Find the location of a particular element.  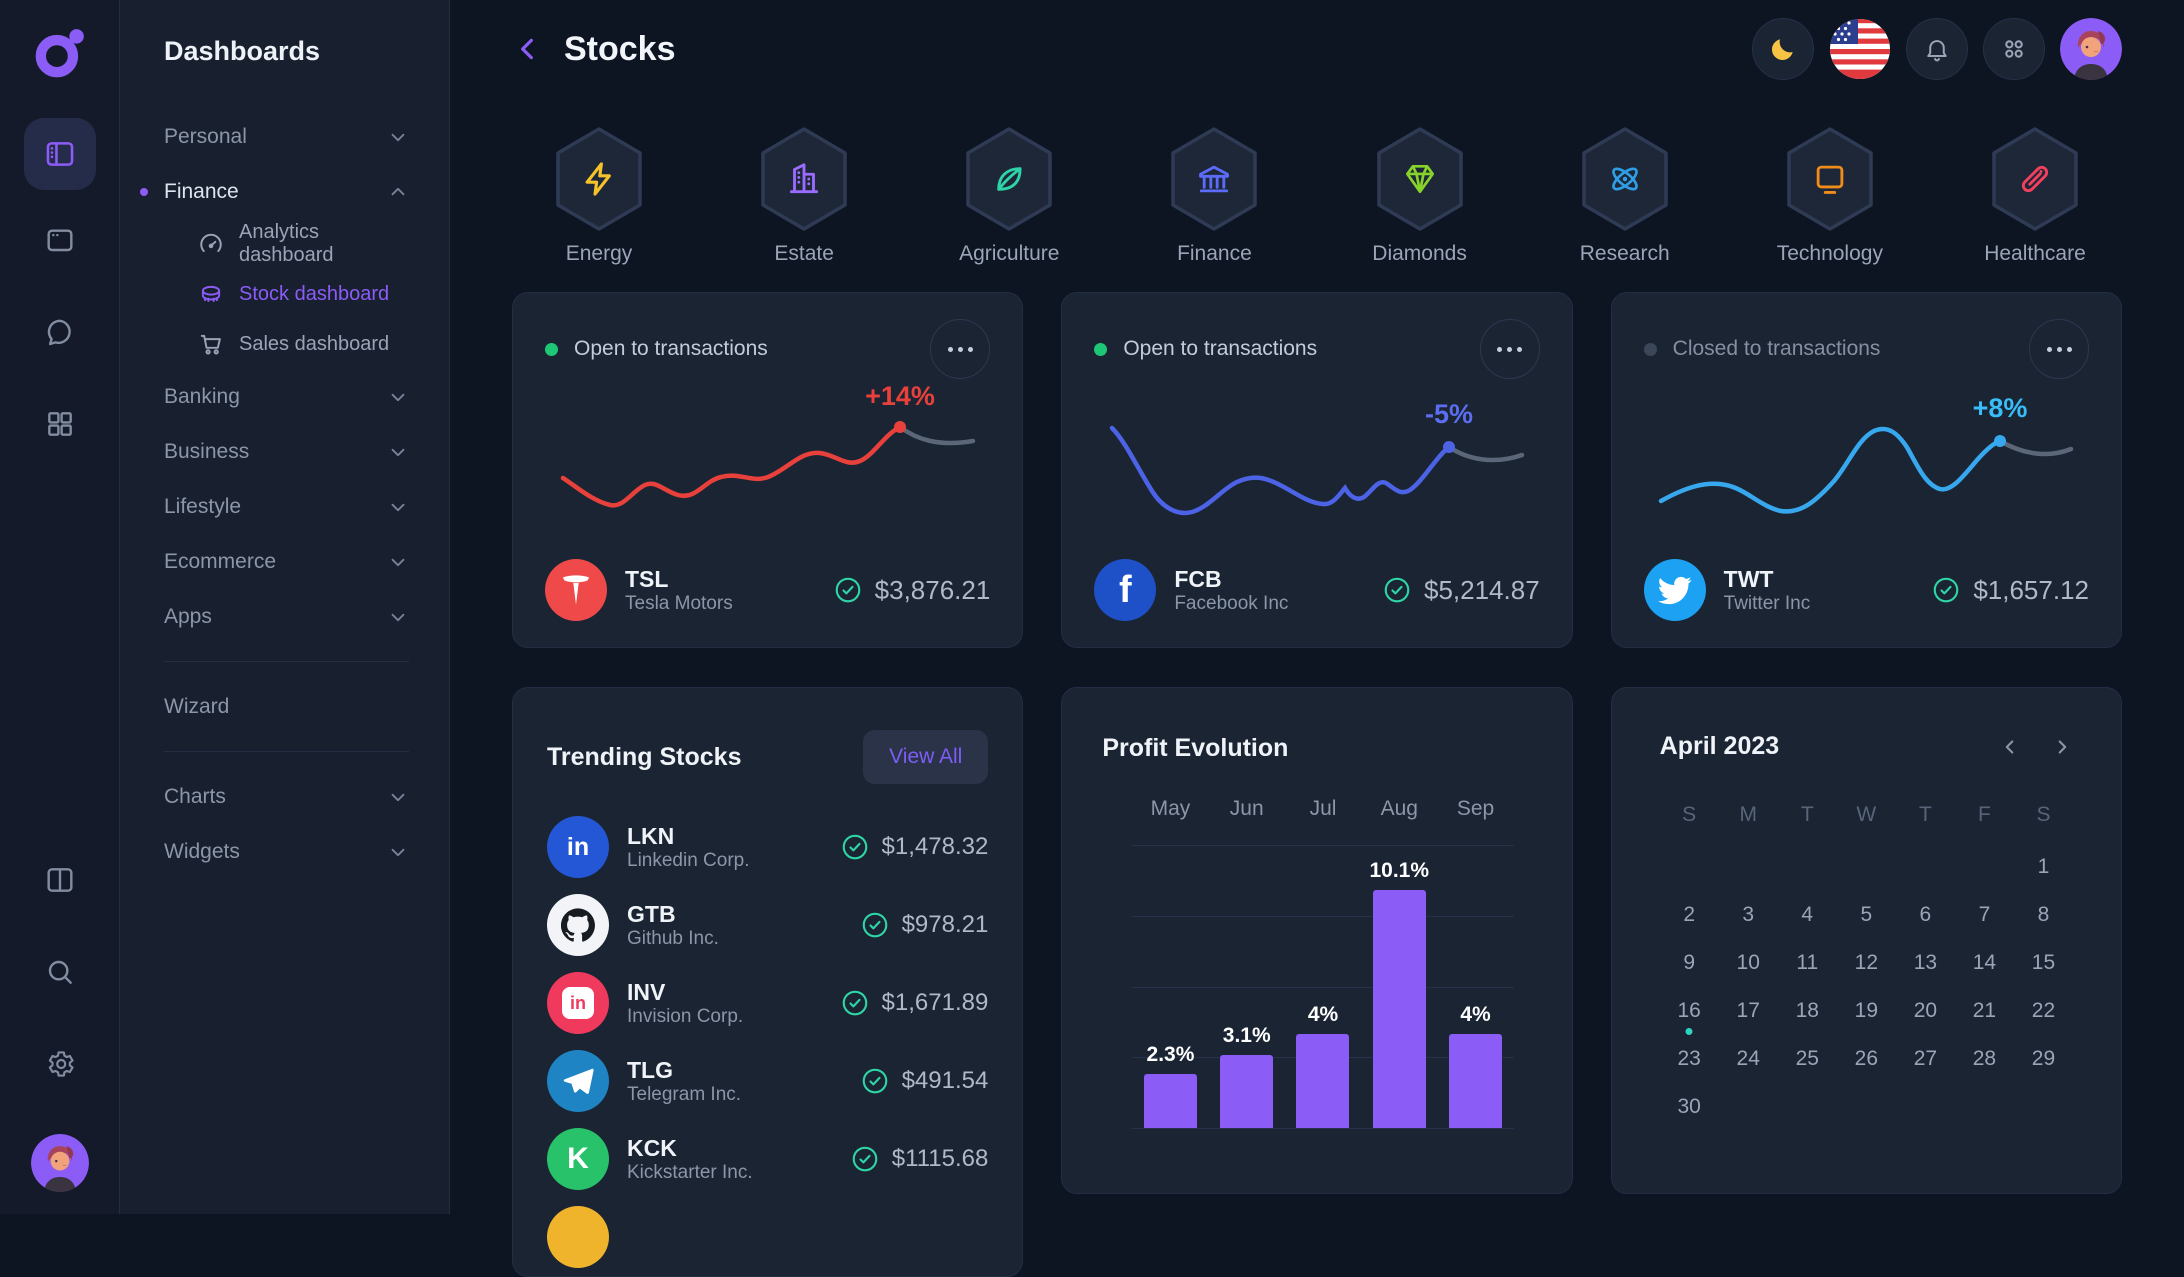

bar-sep: 4% is located at coordinates (1475, 986).